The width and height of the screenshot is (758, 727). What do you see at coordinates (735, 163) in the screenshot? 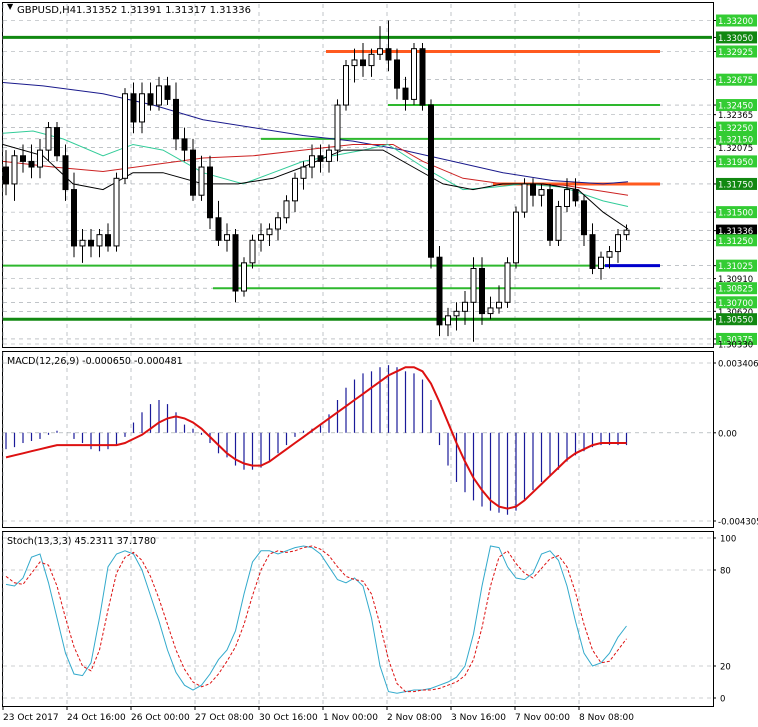
I see `price-tick-label: 1.31950` at bounding box center [735, 163].